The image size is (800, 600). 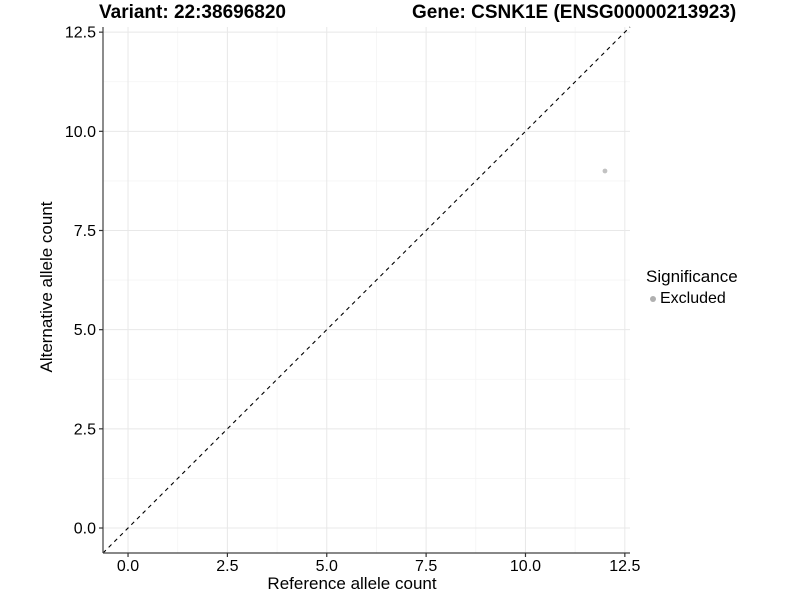 I want to click on x-tick-label: 7.5, so click(x=426, y=566).